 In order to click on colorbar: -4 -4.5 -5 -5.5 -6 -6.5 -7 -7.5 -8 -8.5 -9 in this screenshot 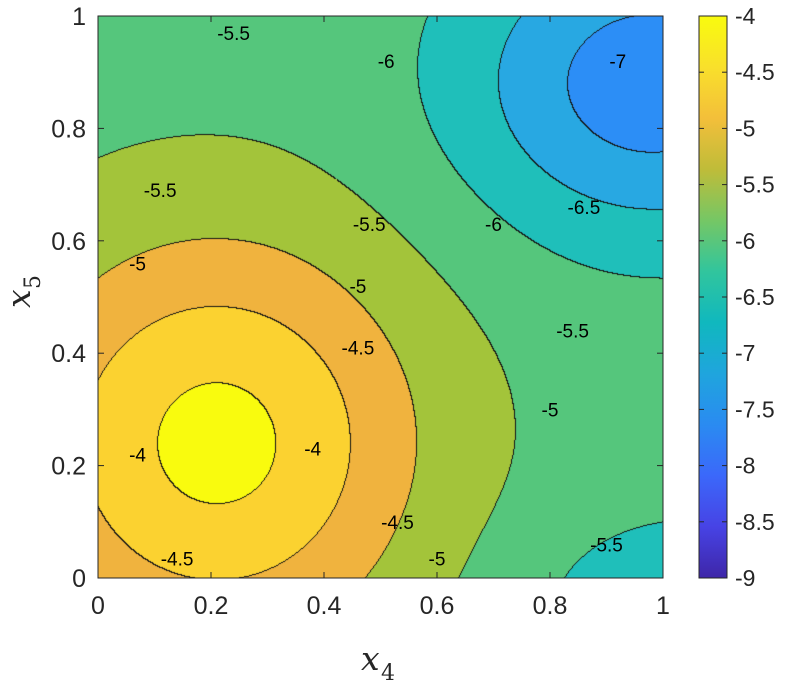, I will do `click(736, 297)`.